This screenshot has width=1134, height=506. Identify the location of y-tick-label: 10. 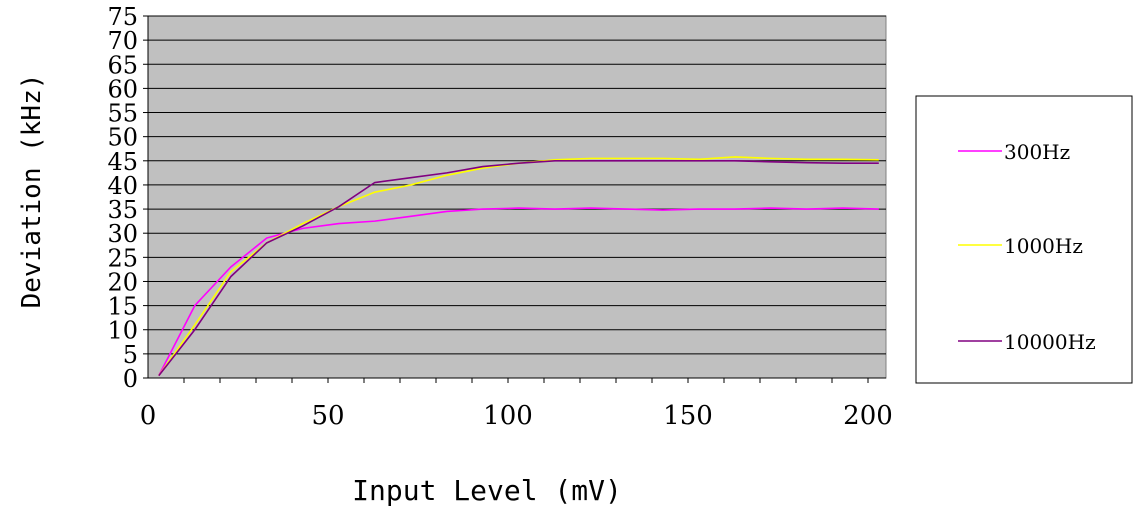
(122, 331).